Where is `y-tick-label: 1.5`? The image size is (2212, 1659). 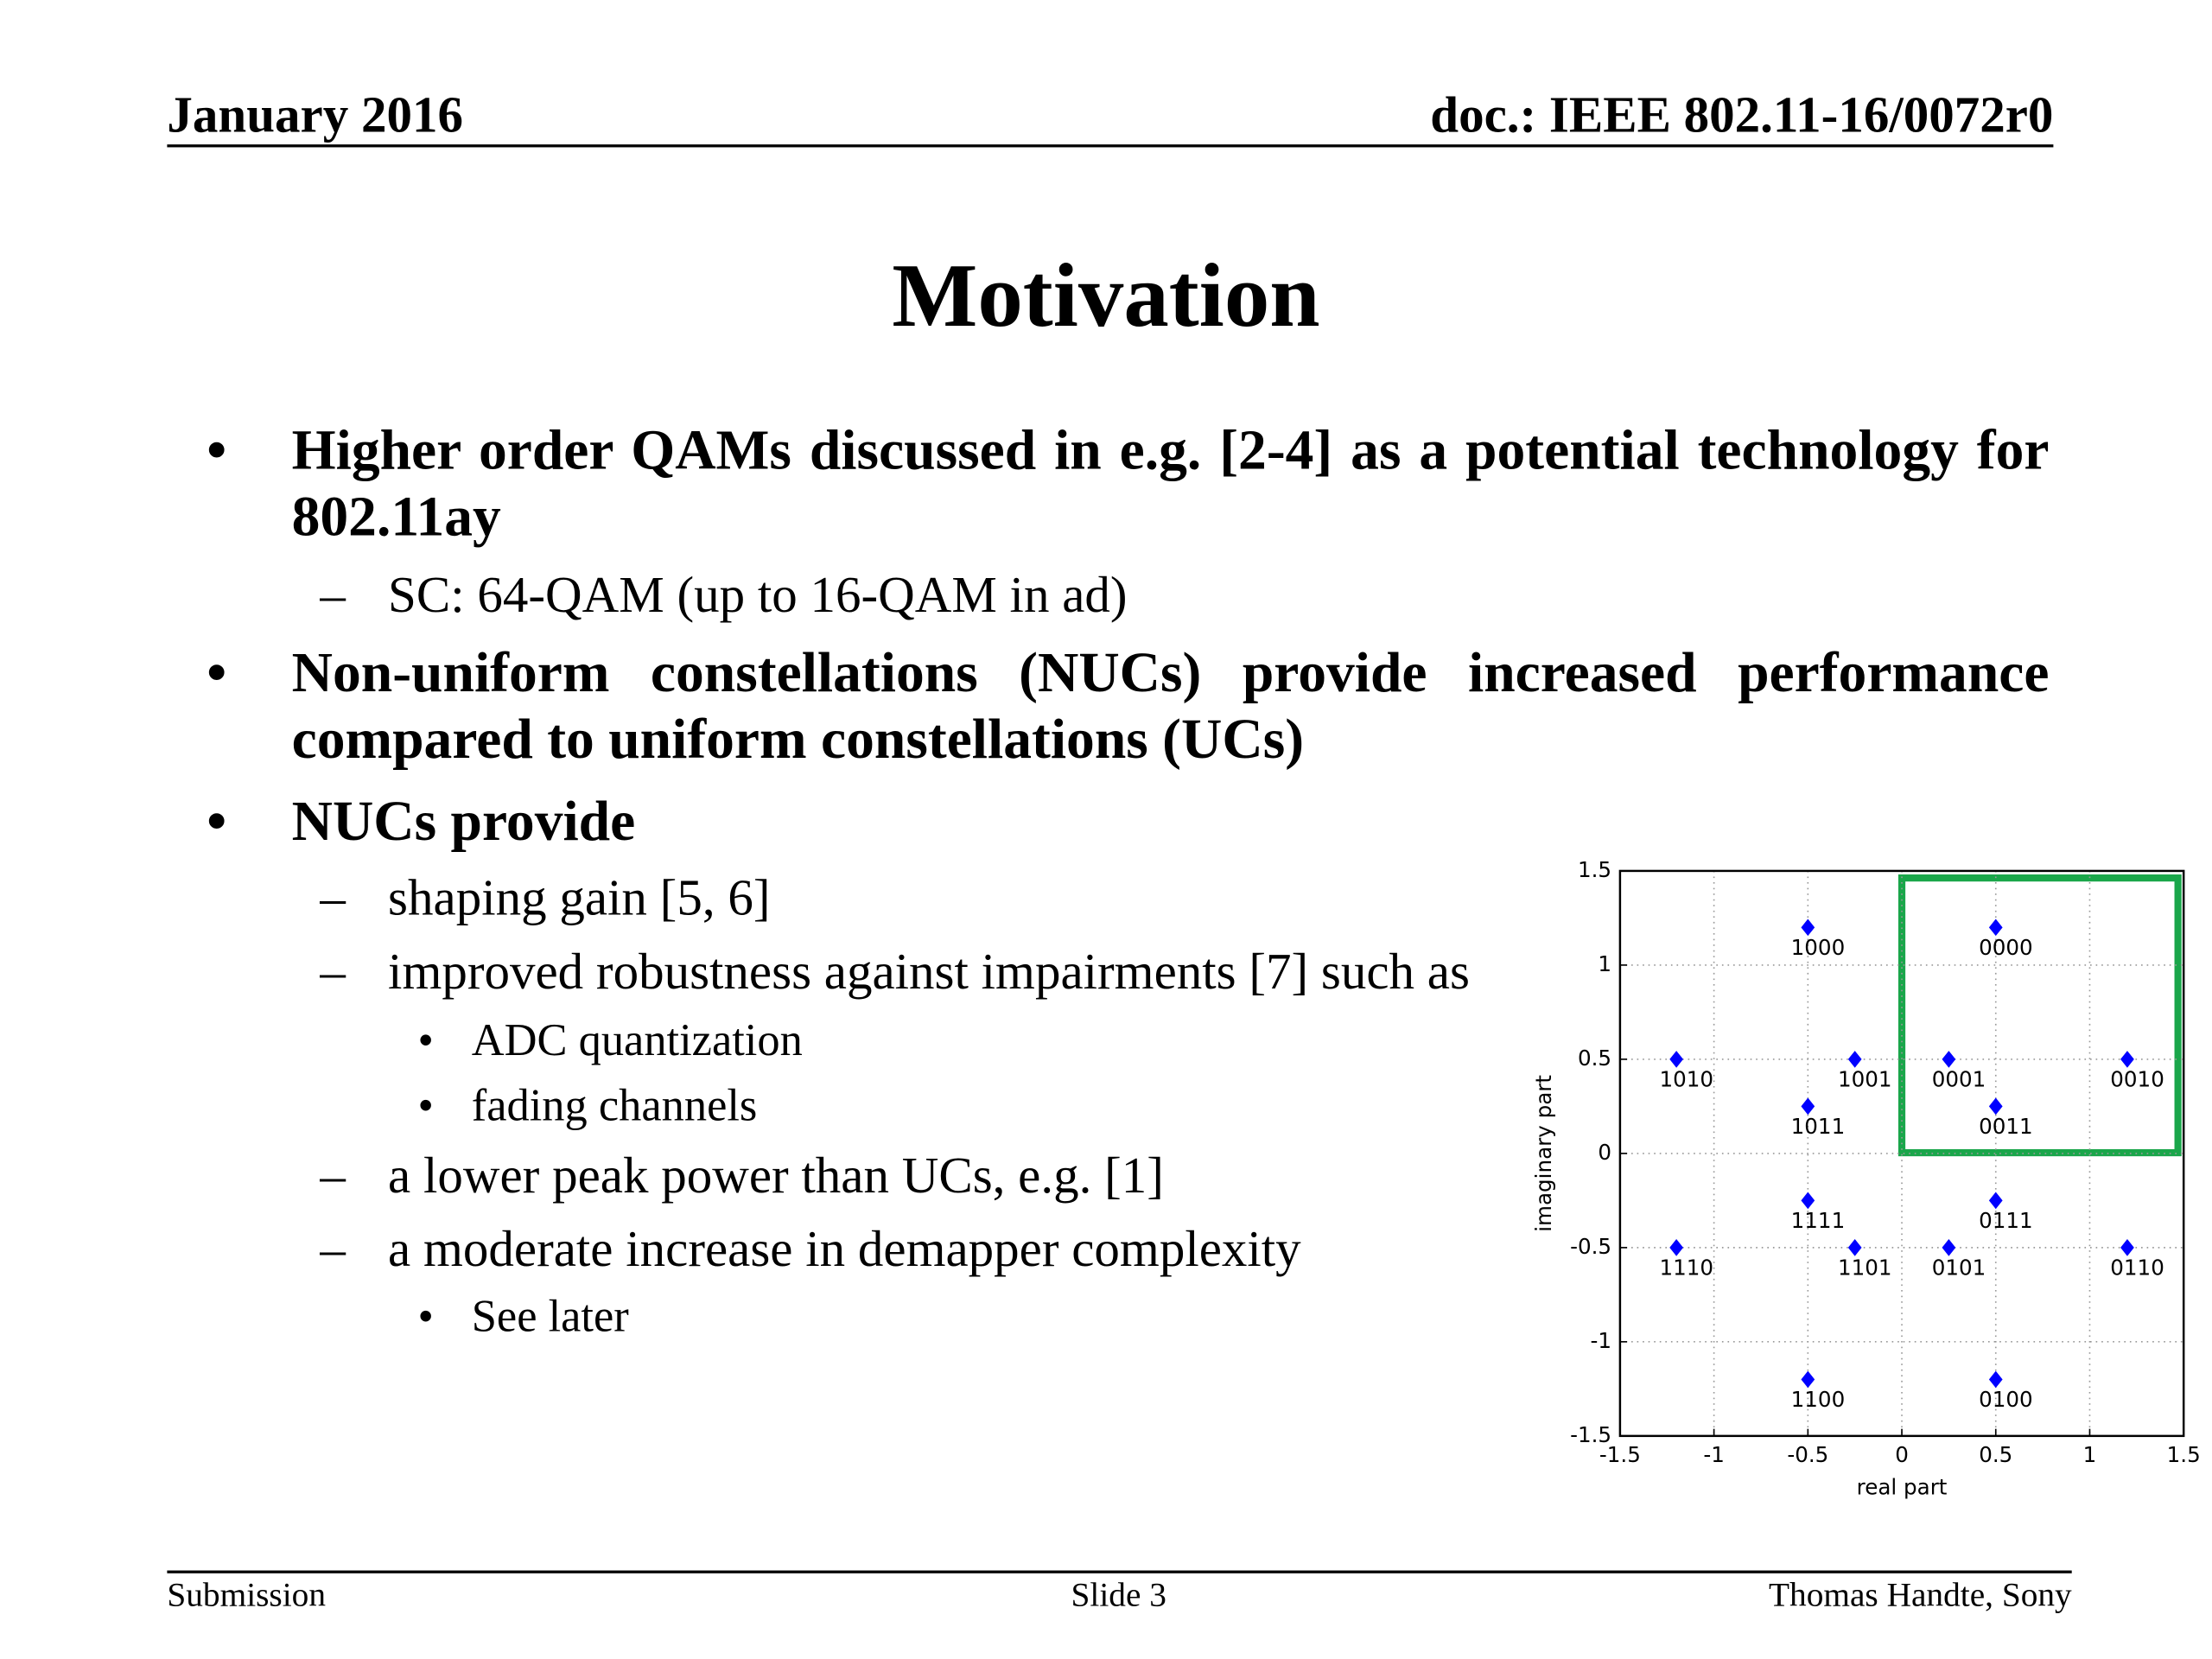
y-tick-label: 1.5 is located at coordinates (1594, 869).